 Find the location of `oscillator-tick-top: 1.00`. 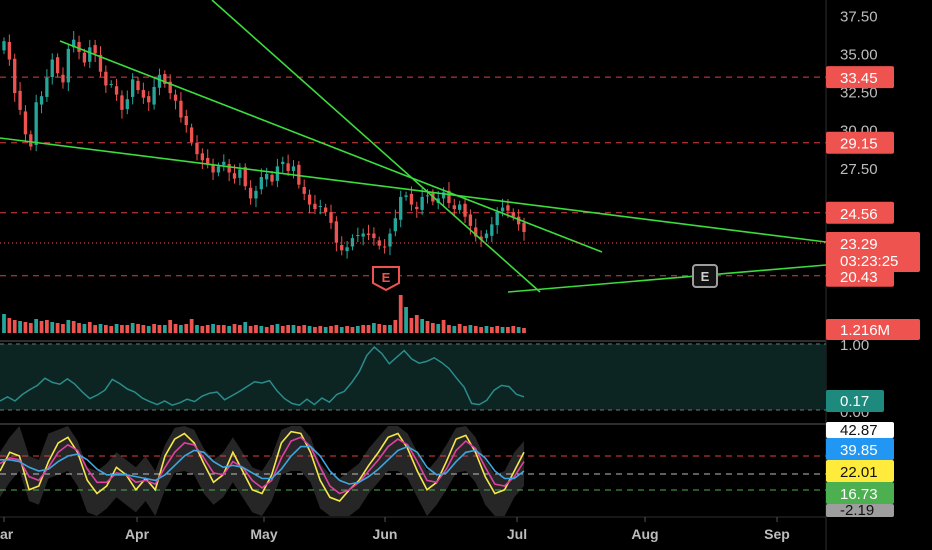

oscillator-tick-top: 1.00 is located at coordinates (854, 345).